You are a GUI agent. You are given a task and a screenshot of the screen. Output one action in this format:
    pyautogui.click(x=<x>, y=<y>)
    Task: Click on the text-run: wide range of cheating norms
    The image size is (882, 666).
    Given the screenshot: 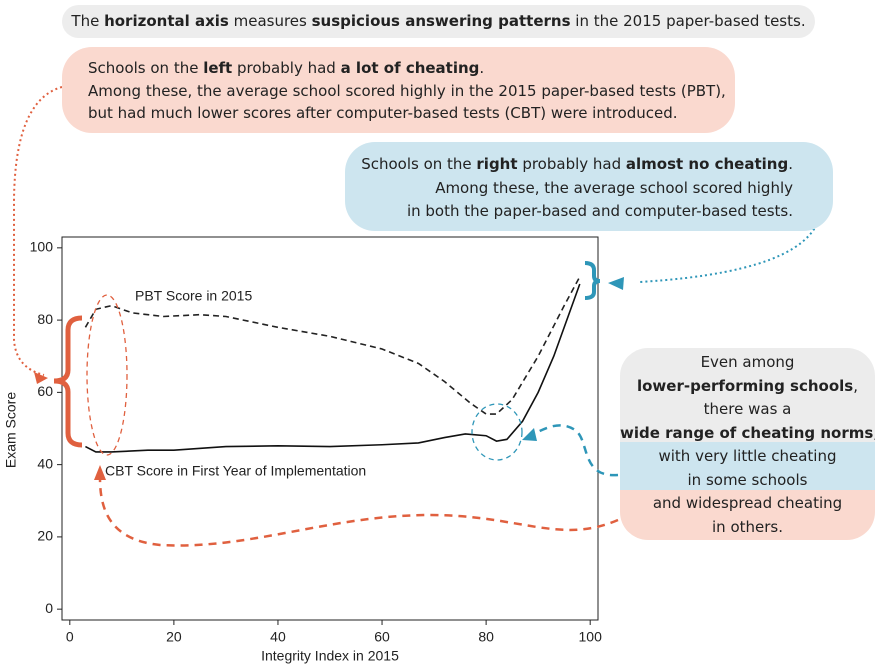 What is the action you would take?
    pyautogui.click(x=747, y=432)
    